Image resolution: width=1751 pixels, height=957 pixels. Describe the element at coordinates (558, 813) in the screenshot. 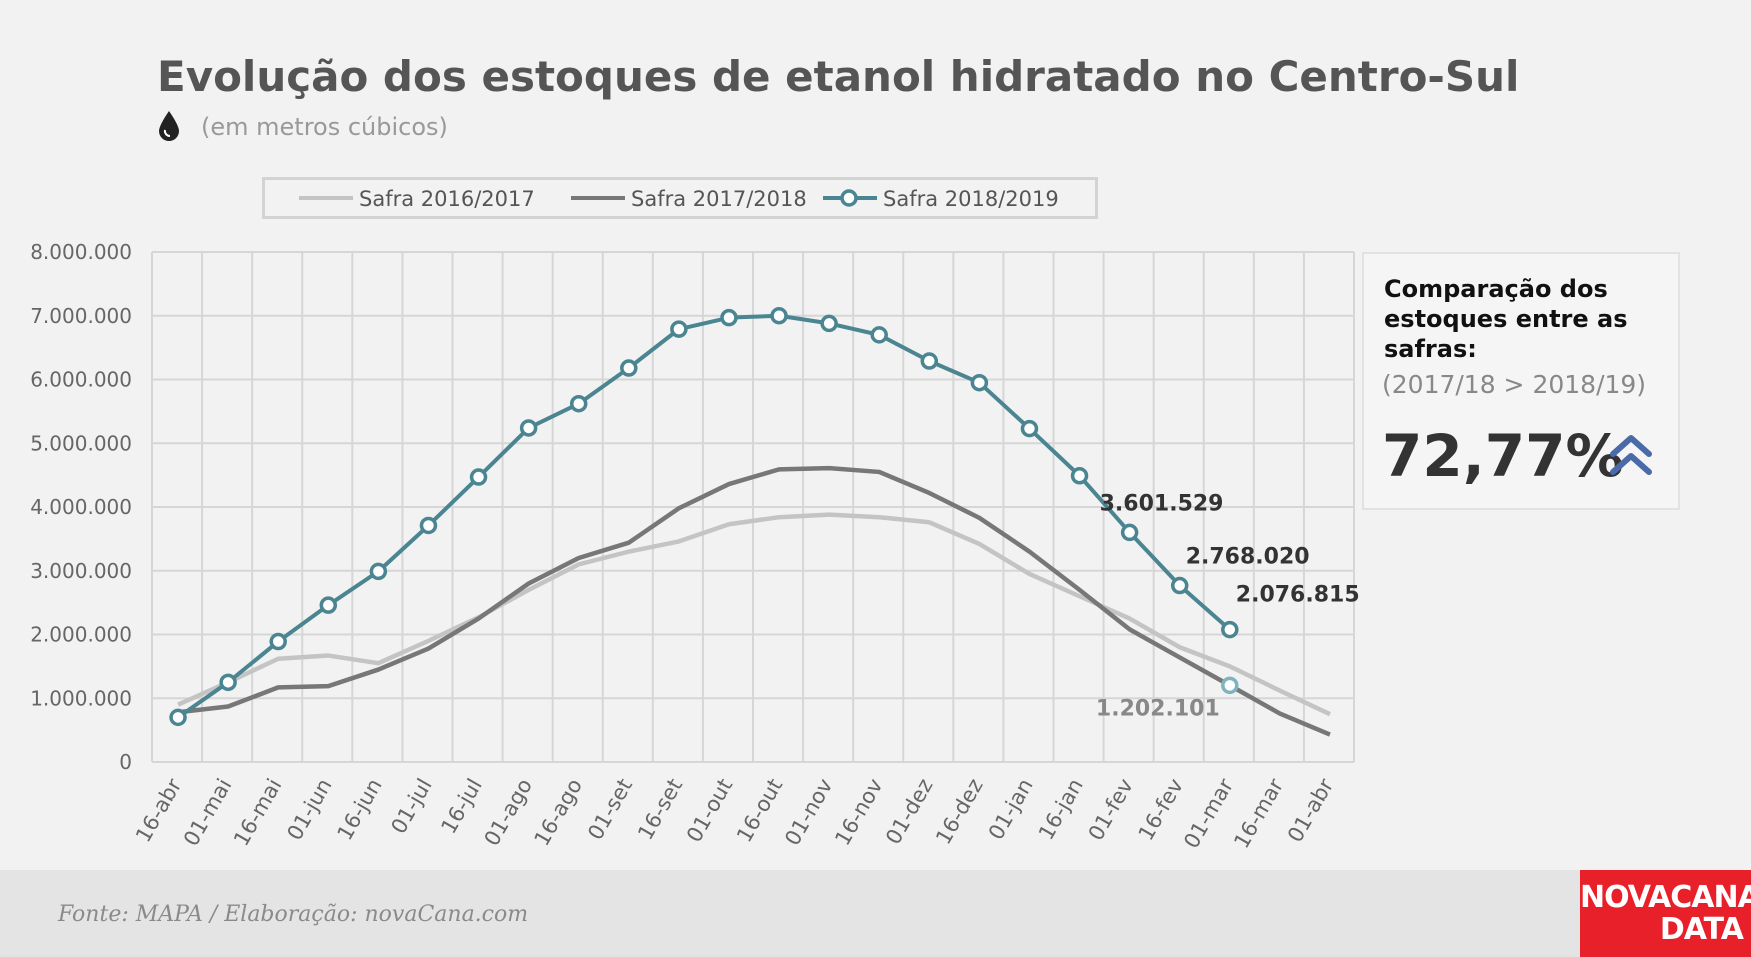

I see `x-tick-label: 16-ago` at that location.